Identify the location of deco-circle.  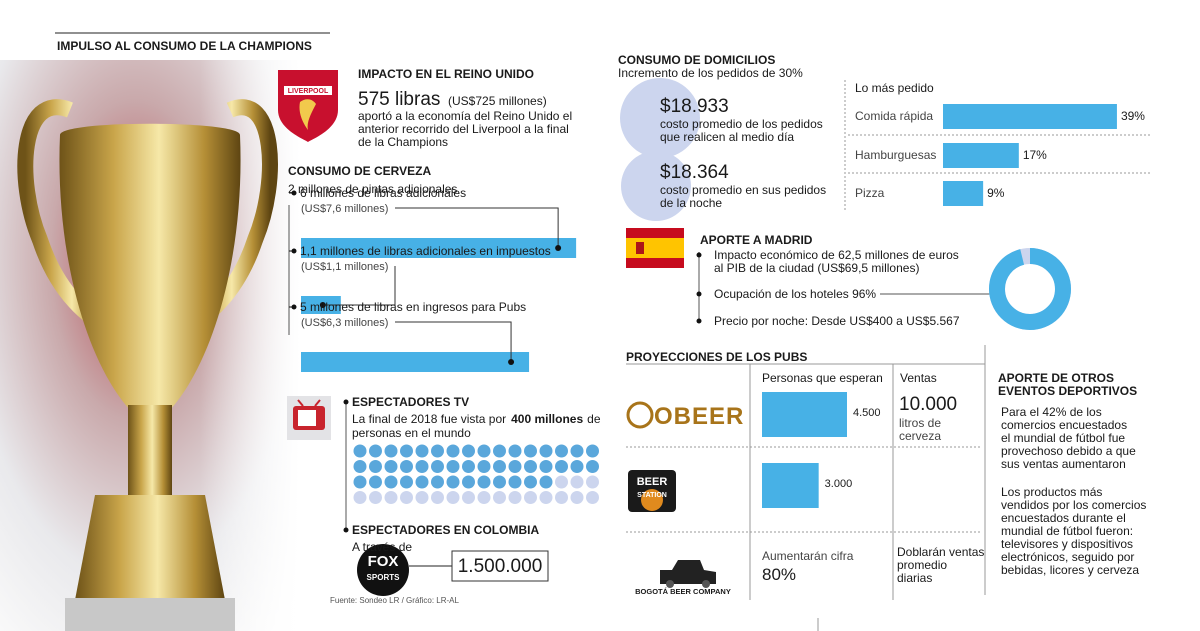
(660, 118).